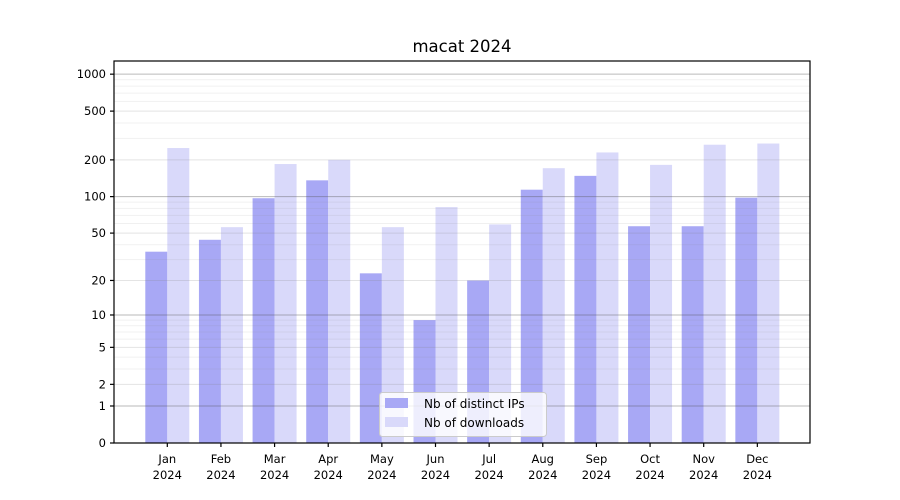 The image size is (900, 500). I want to click on bar-downloads-nov, so click(714, 293).